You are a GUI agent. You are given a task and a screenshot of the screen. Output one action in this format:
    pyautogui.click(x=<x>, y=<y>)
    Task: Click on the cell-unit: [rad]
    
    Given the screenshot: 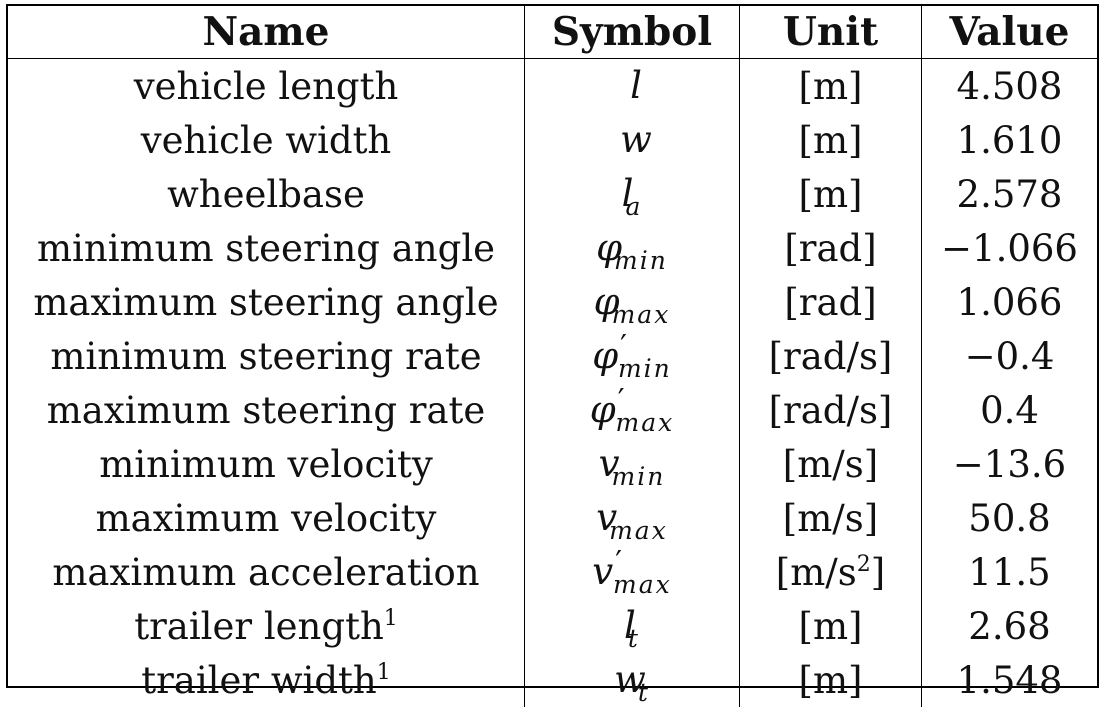 What is the action you would take?
    pyautogui.click(x=831, y=248)
    